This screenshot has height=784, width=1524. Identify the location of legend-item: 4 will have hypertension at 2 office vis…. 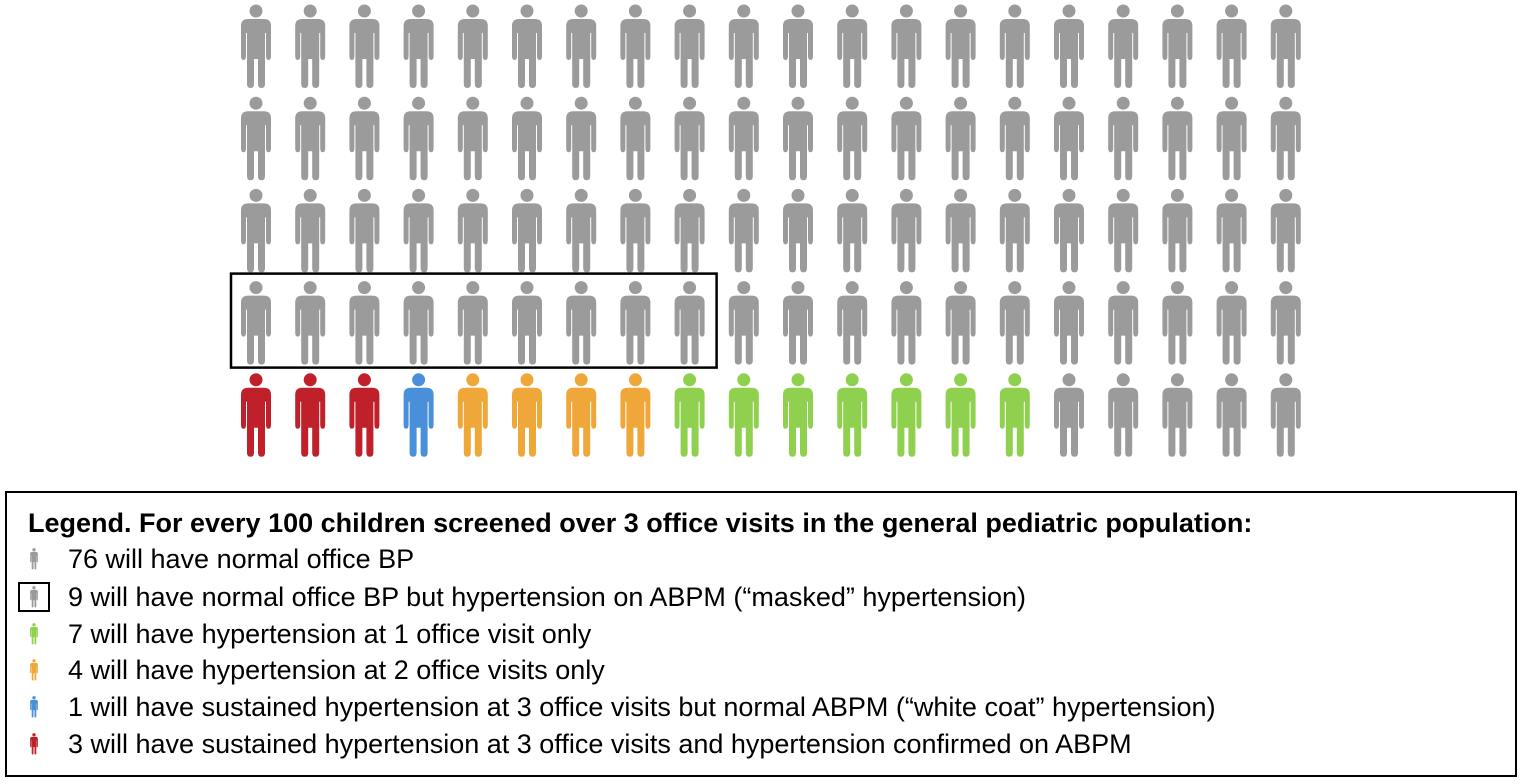
(758, 670).